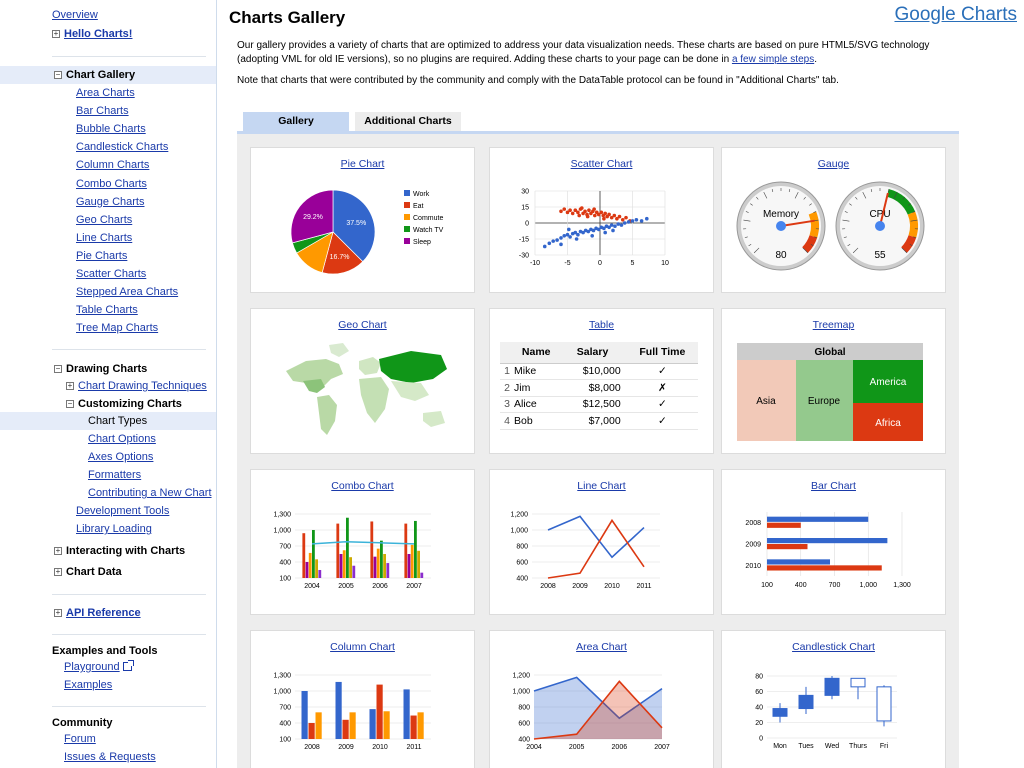 This screenshot has height=768, width=1024. Describe the element at coordinates (599, 421) in the screenshot. I see `table-row: 4 Bob $7,000 ✓` at that location.